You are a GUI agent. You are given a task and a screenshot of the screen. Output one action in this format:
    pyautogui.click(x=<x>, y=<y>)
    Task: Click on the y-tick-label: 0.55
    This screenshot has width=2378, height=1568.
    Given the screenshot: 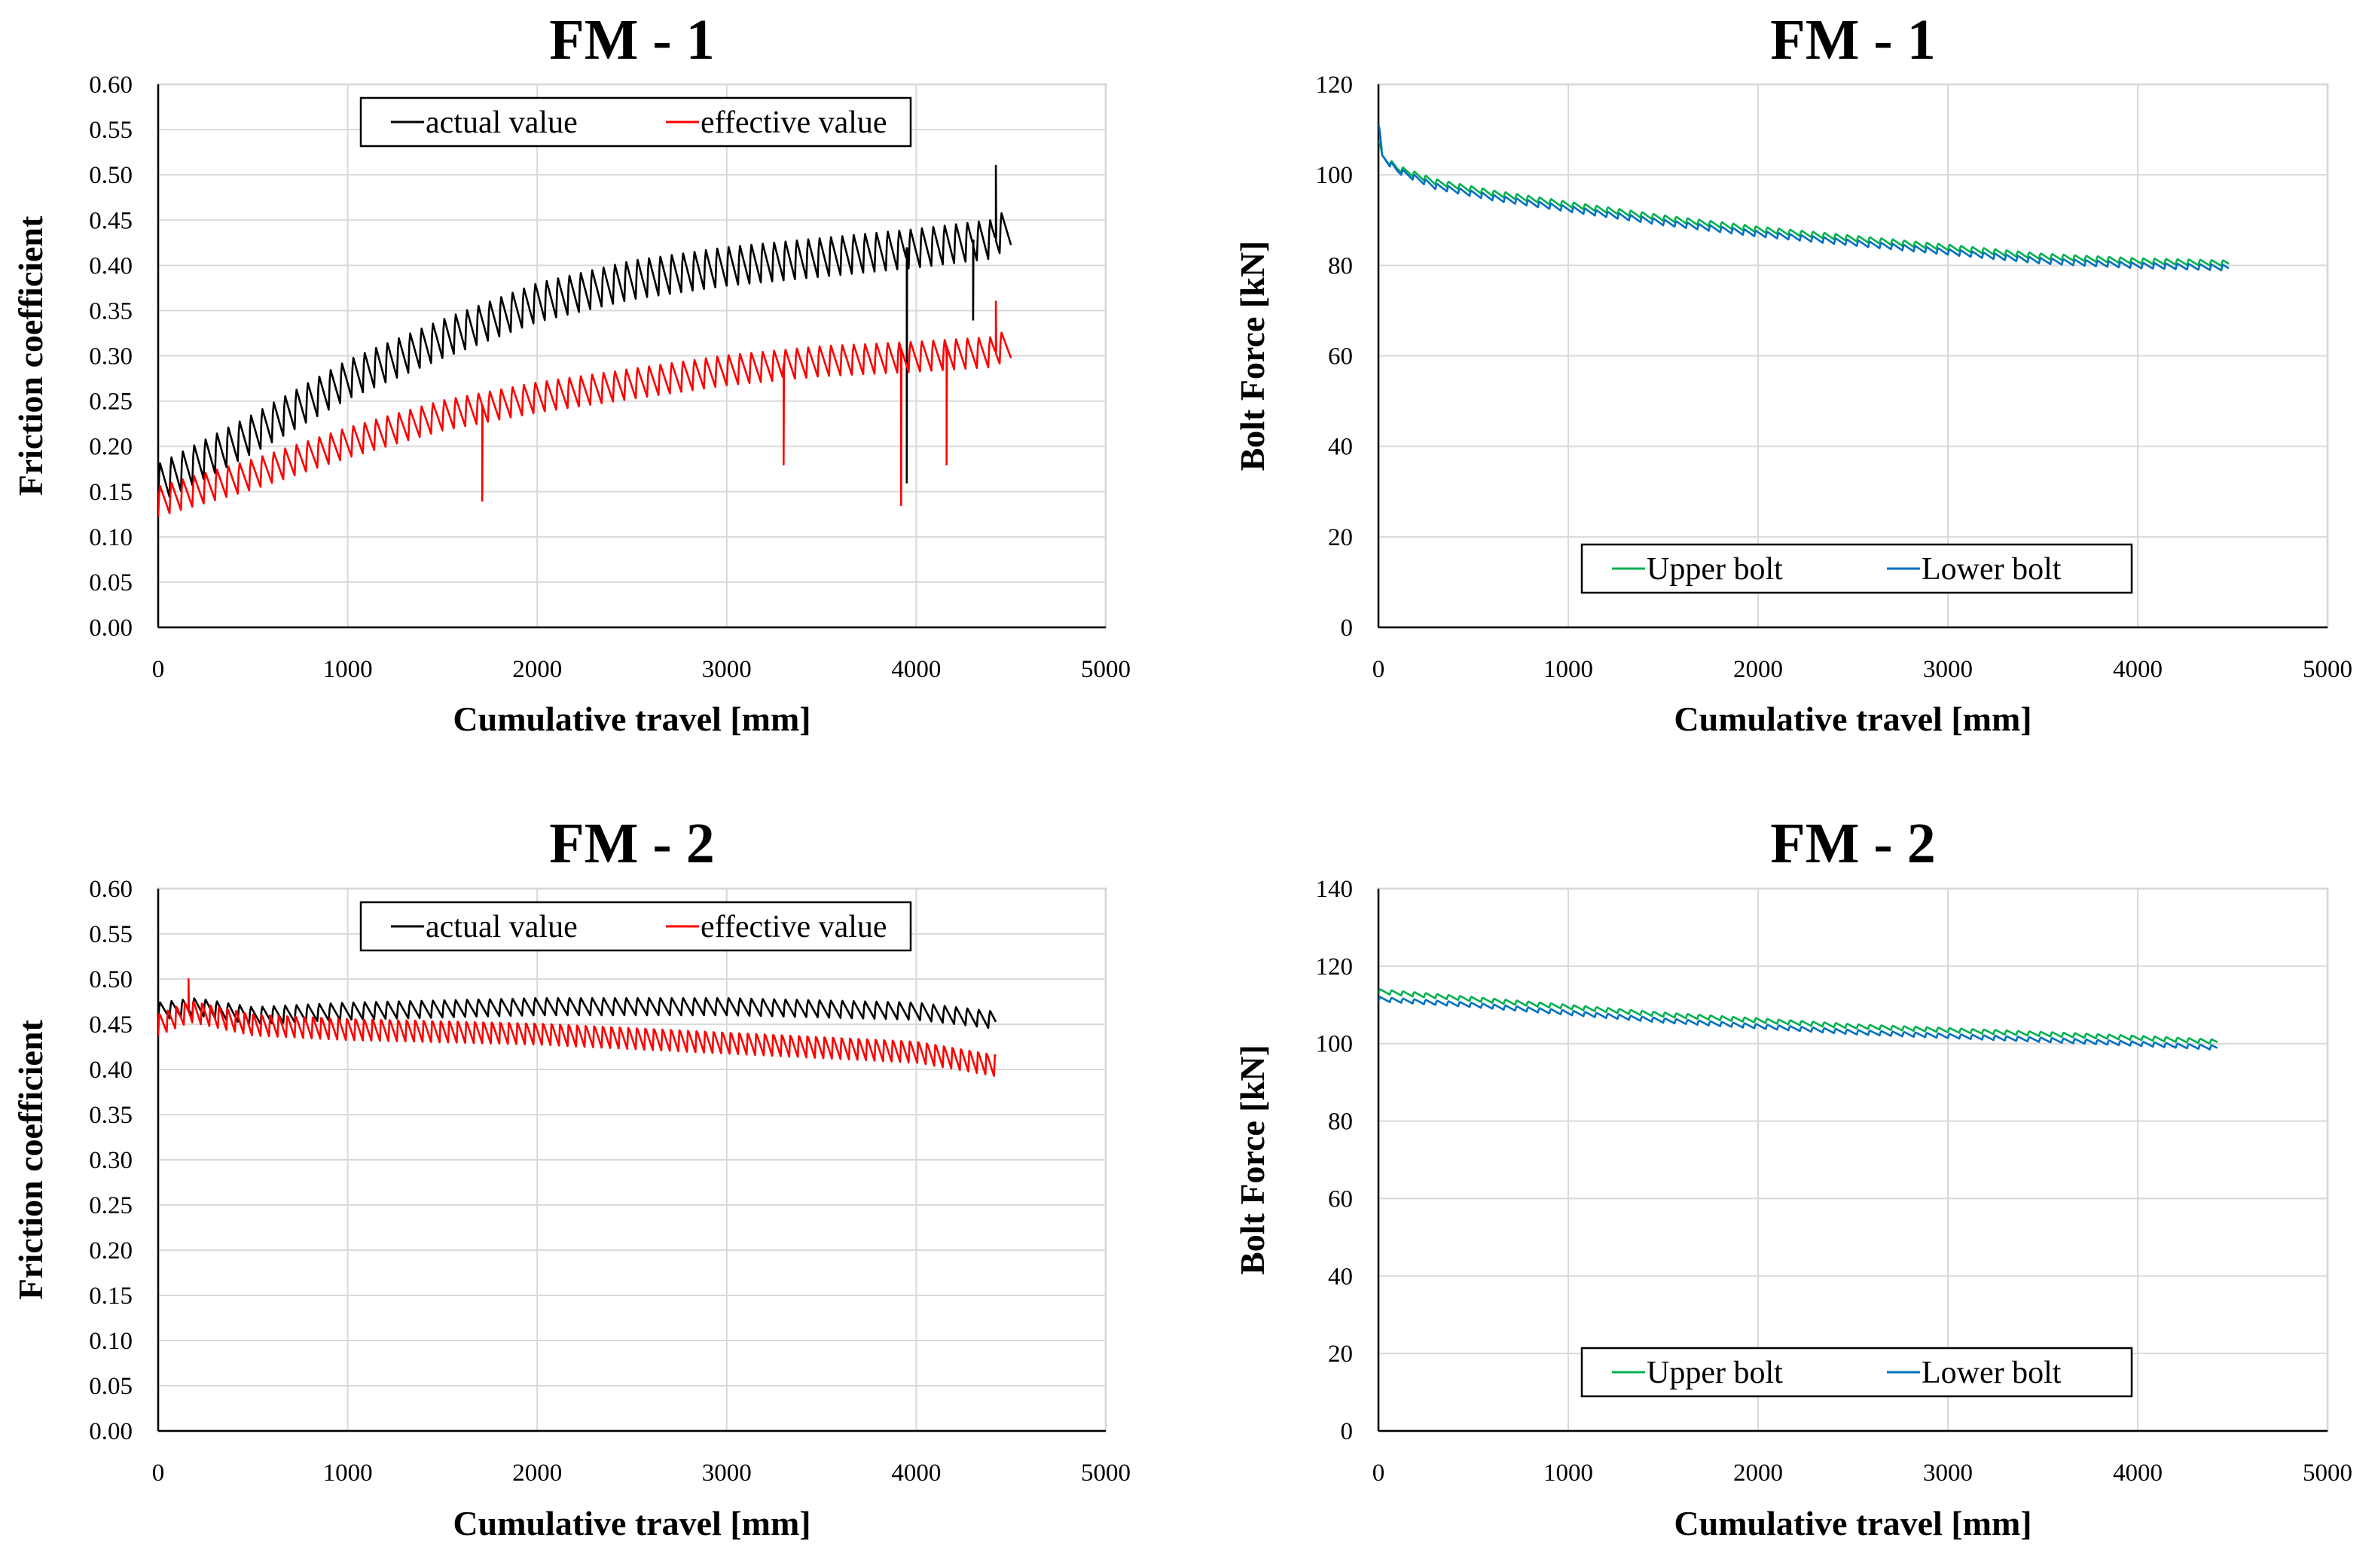 What is the action you would take?
    pyautogui.click(x=111, y=935)
    